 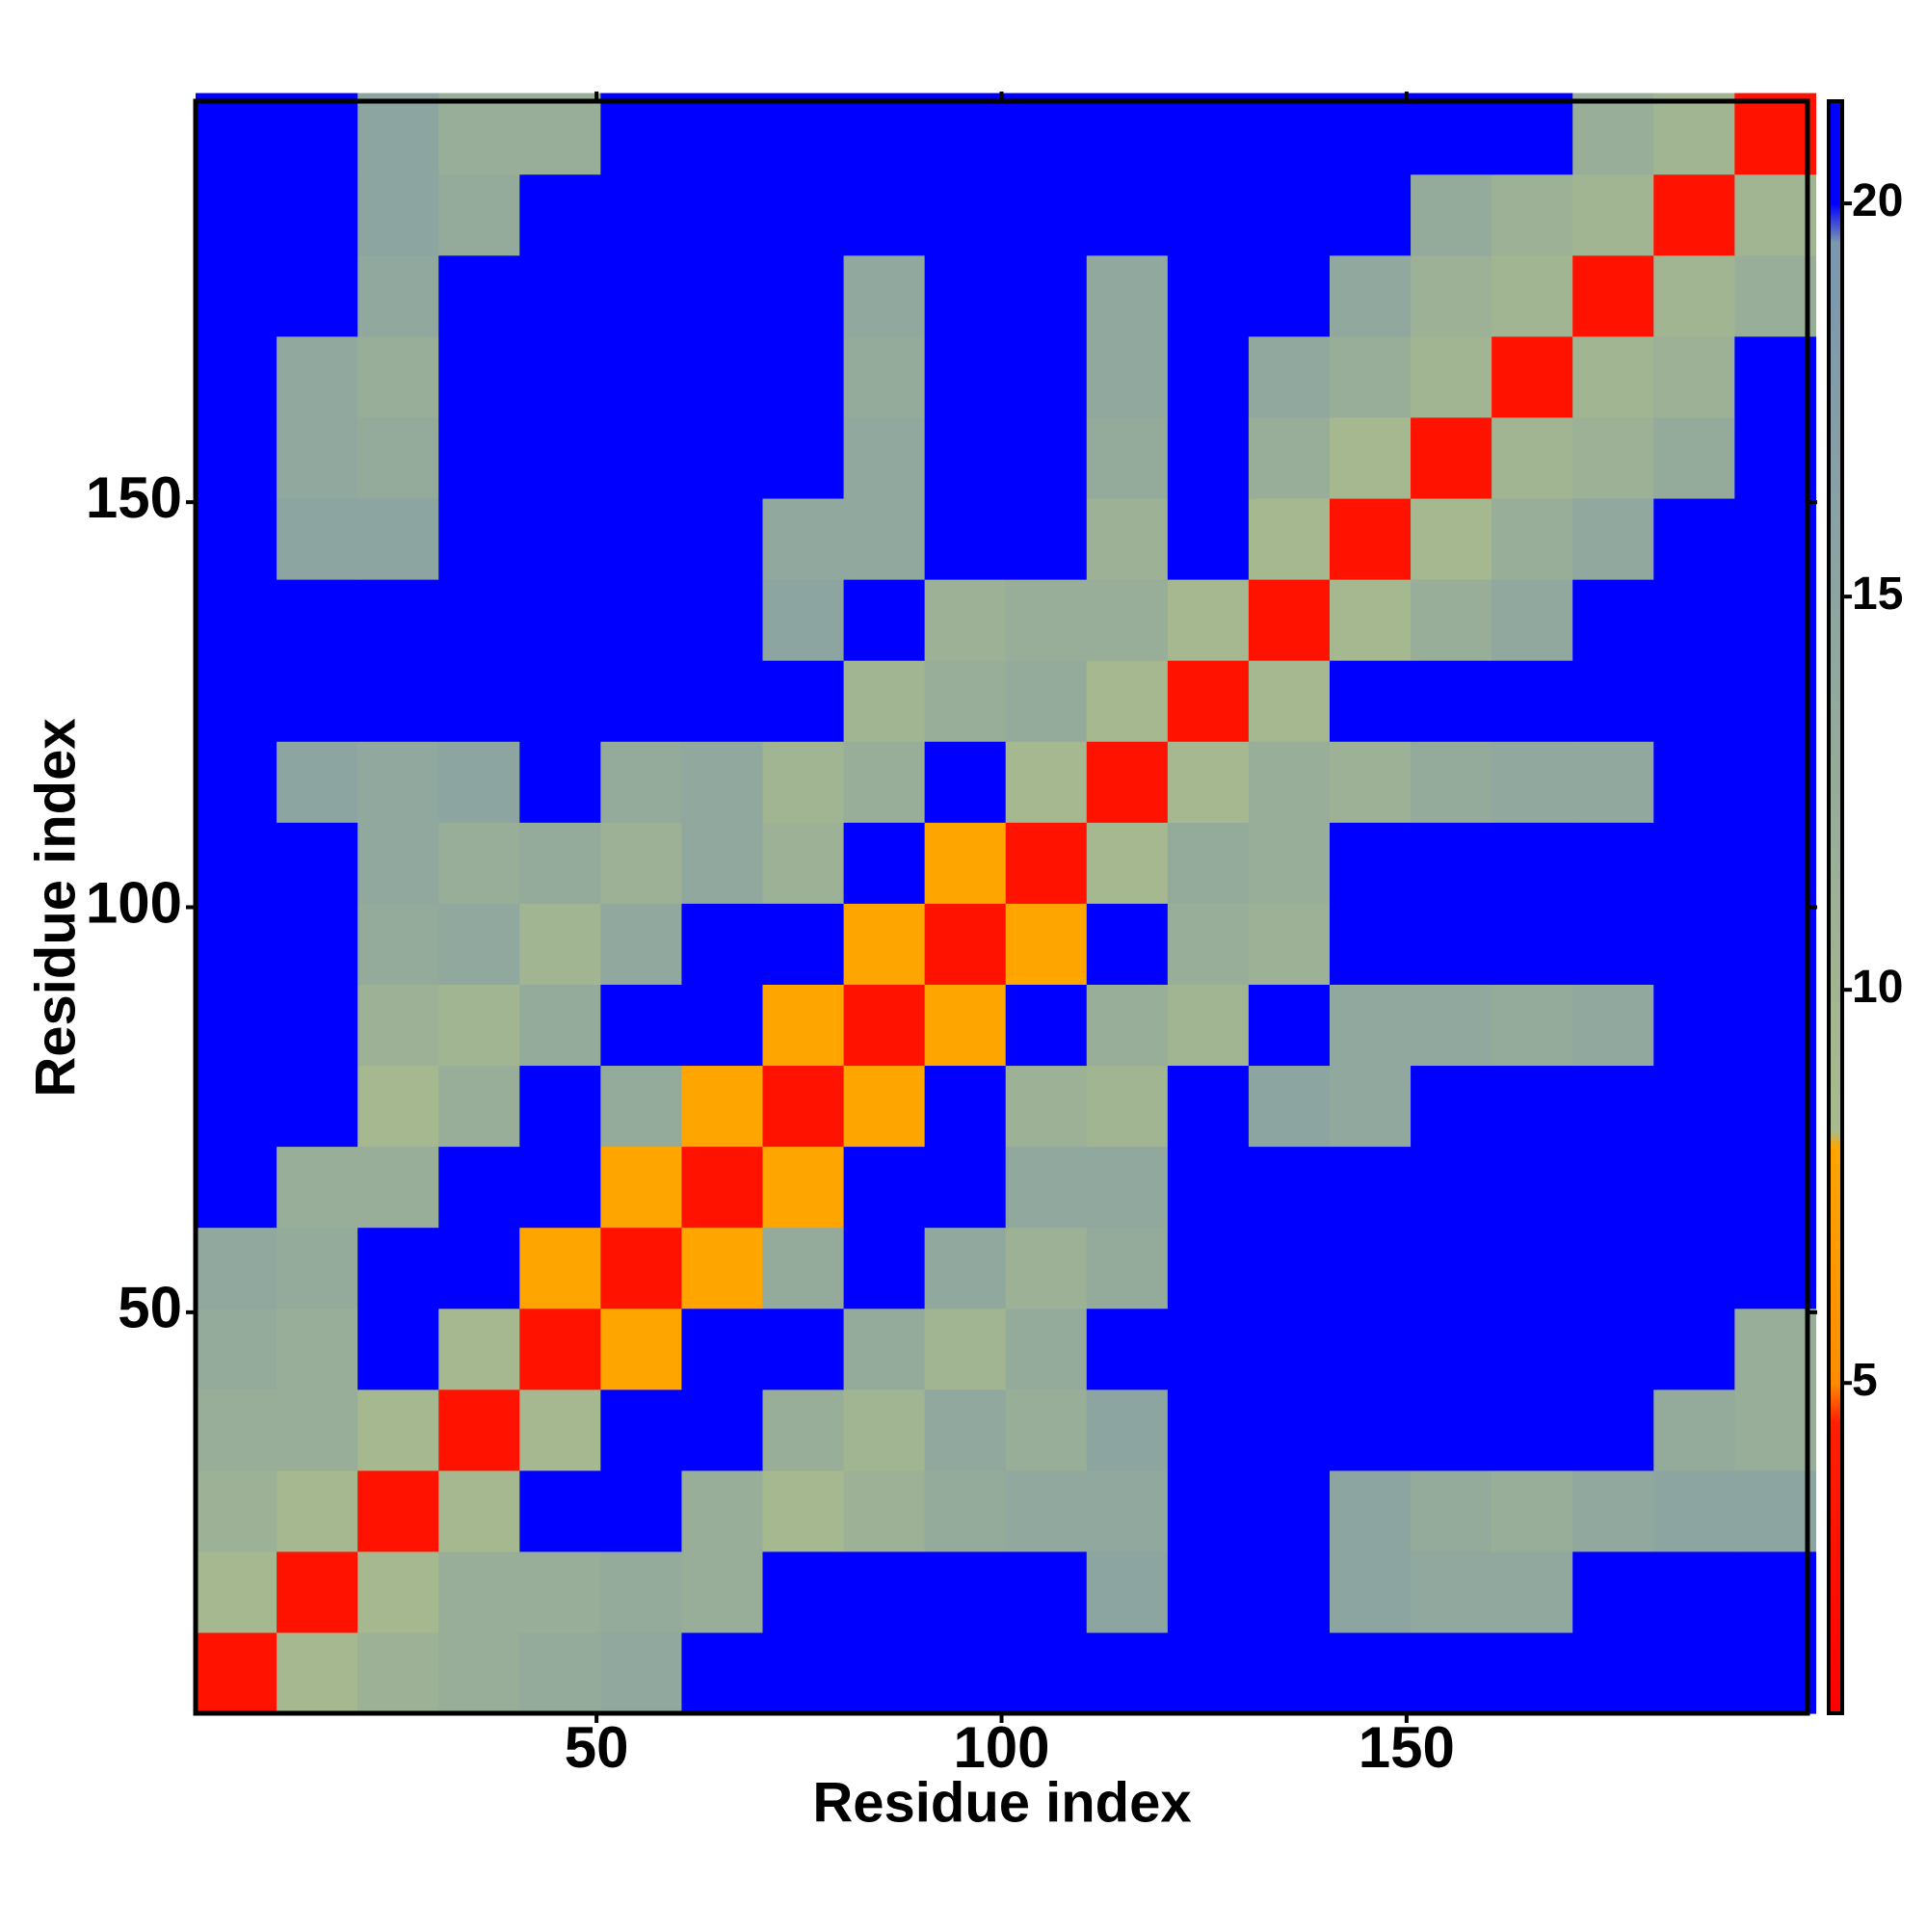 I want to click on y-axis-title: Residue index, so click(x=55, y=907).